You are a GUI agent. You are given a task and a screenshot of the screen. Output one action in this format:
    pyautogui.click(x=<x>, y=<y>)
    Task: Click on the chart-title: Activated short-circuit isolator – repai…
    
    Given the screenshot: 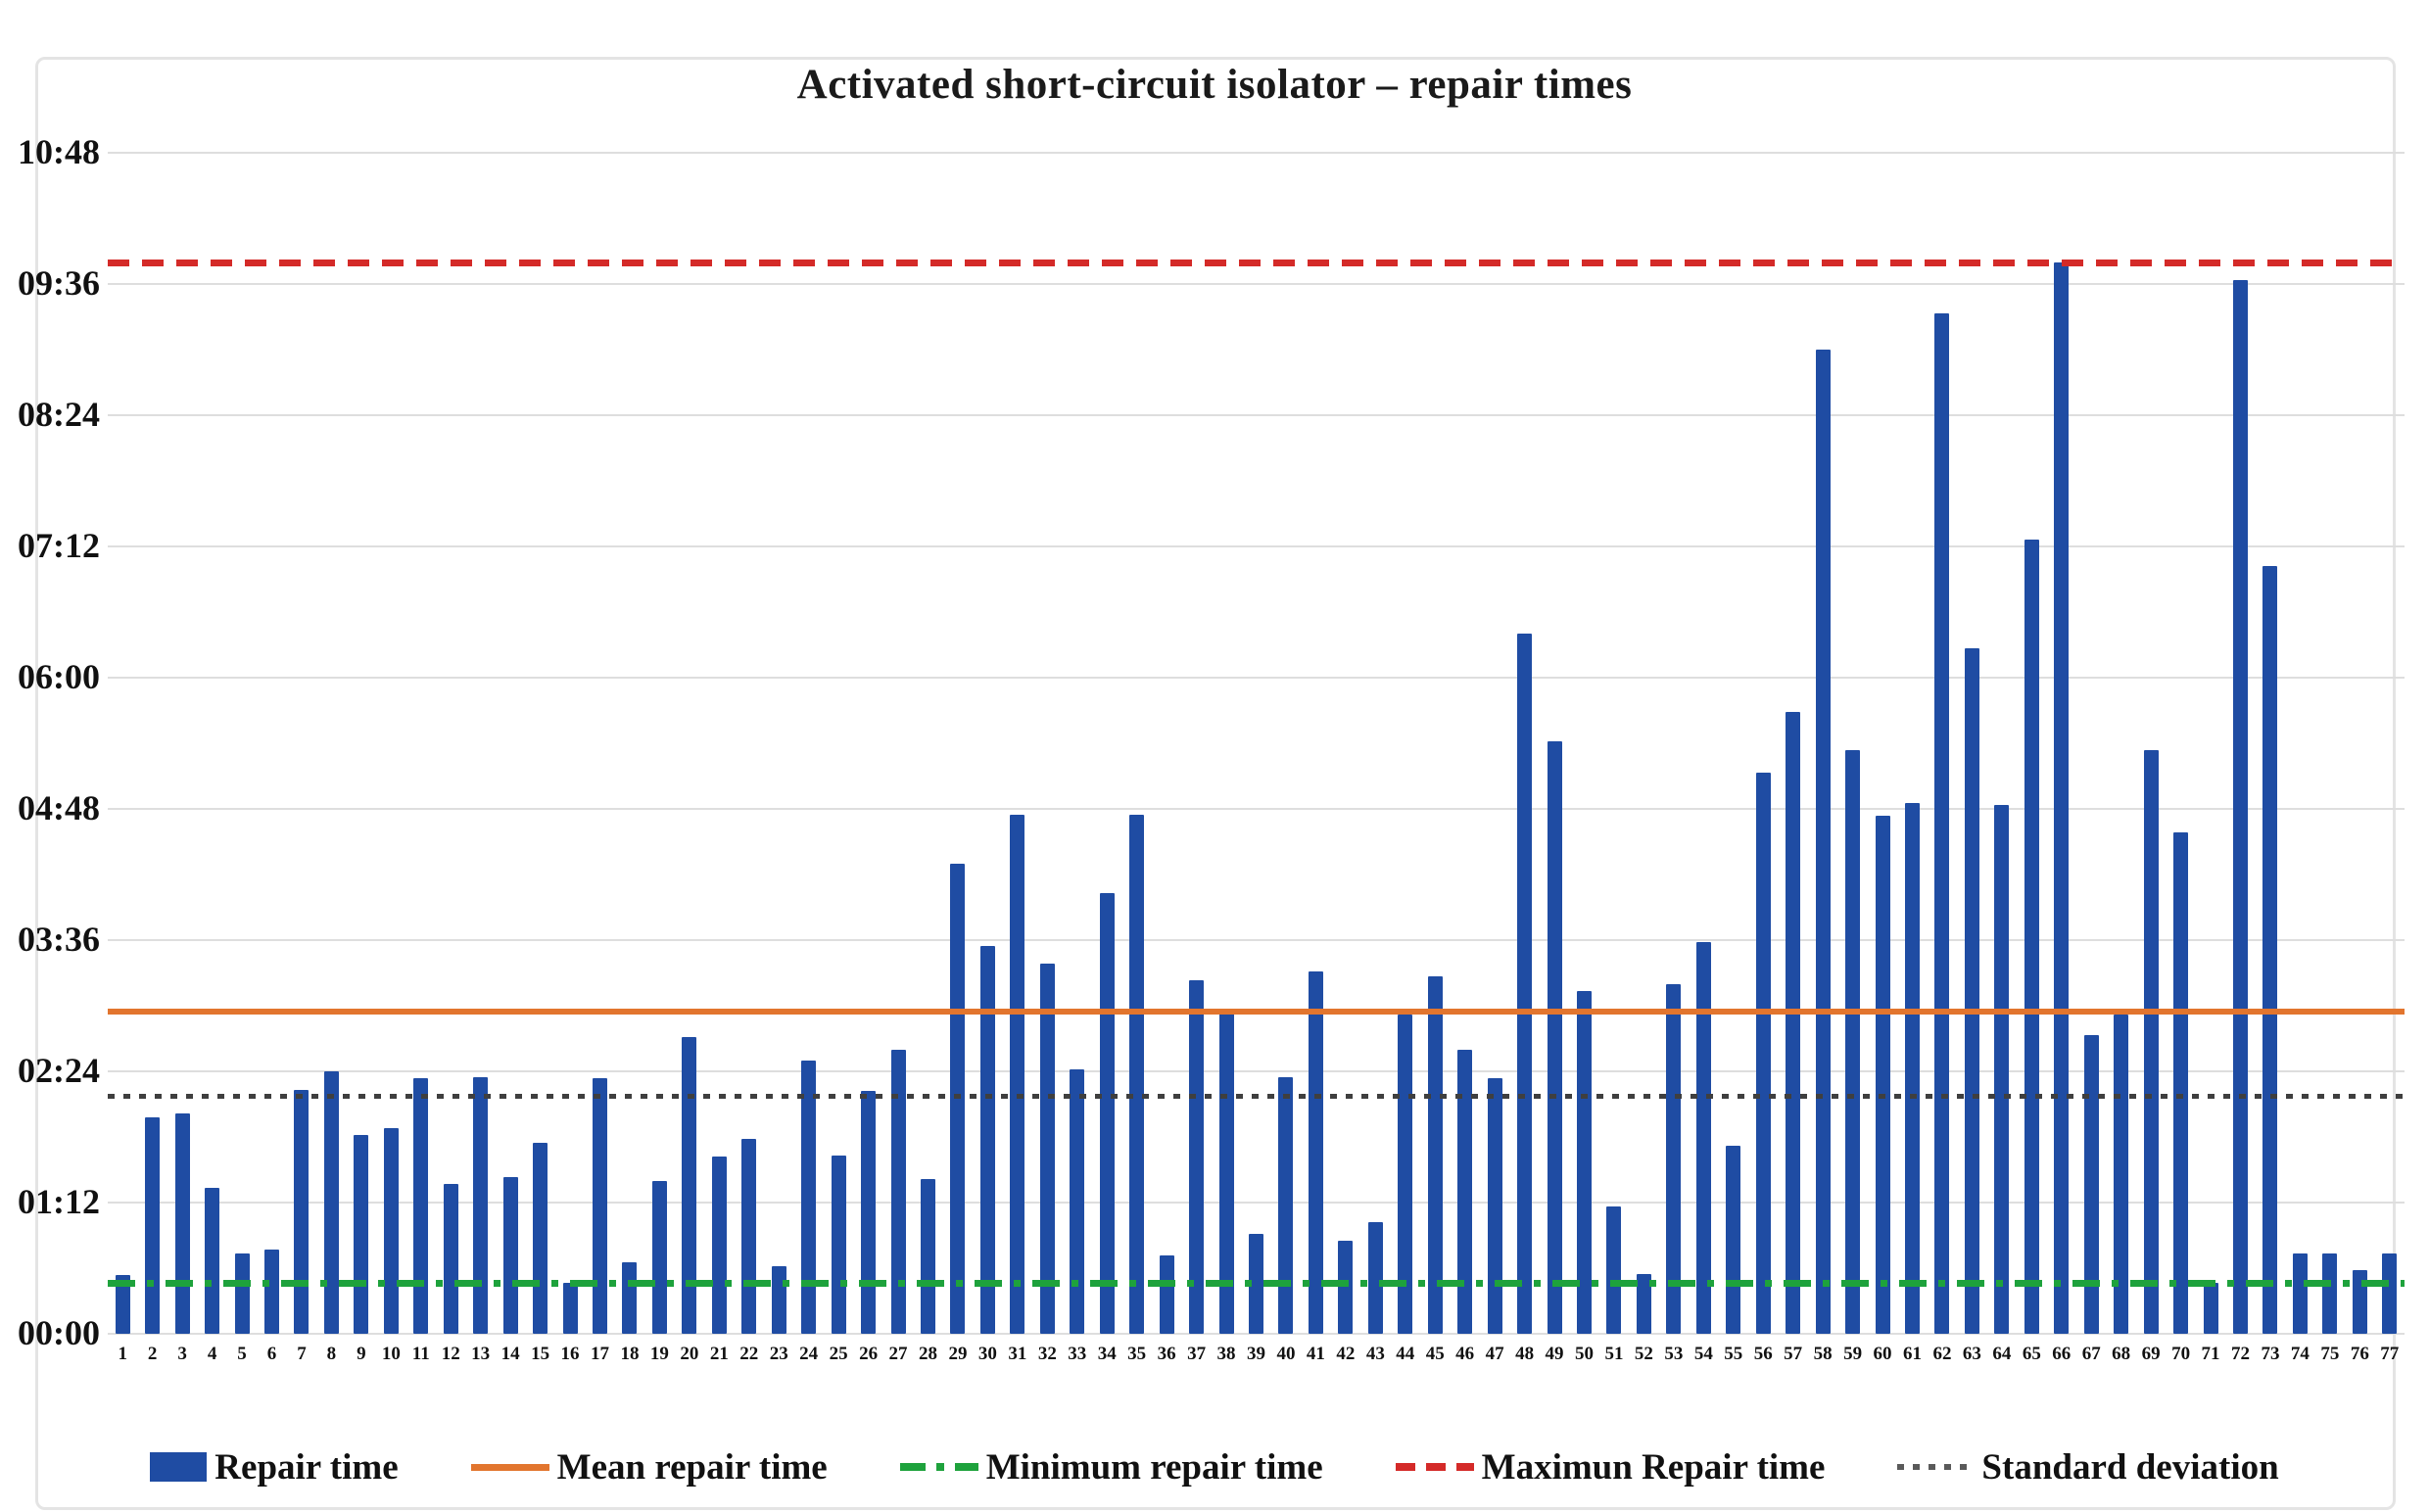 What is the action you would take?
    pyautogui.click(x=1214, y=85)
    